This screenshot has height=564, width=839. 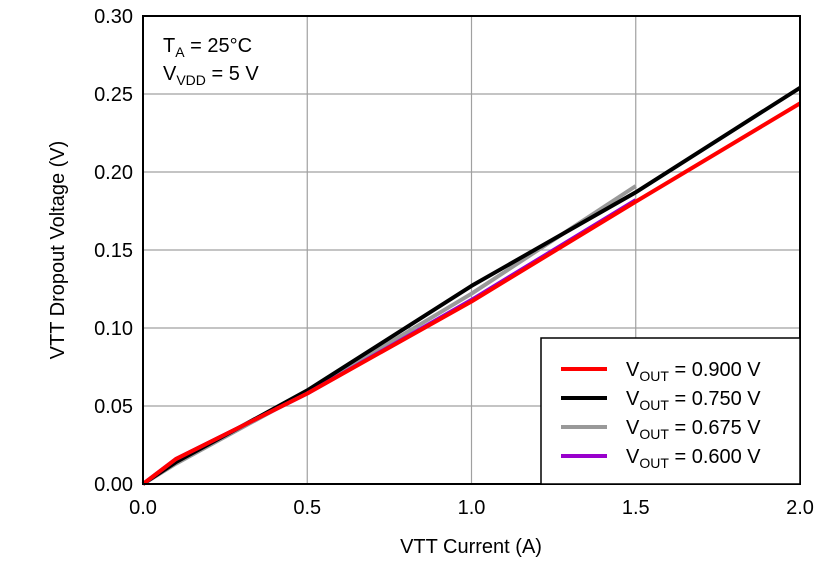 I want to click on y-tick-label: 0.30, so click(x=113, y=17).